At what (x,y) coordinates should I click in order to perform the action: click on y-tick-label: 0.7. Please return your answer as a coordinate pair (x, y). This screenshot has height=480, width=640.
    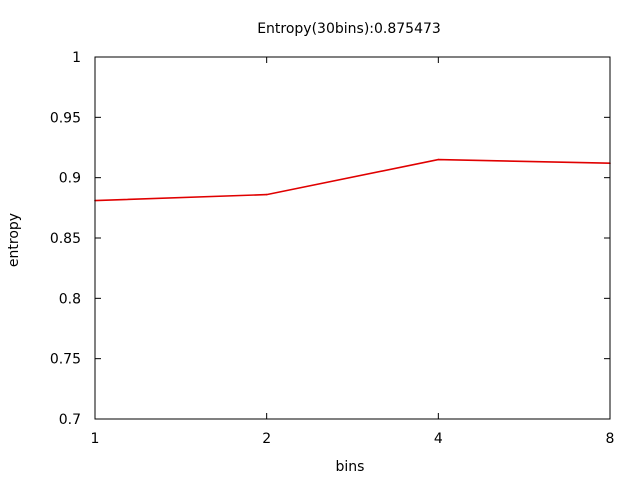
    Looking at the image, I should click on (70, 420).